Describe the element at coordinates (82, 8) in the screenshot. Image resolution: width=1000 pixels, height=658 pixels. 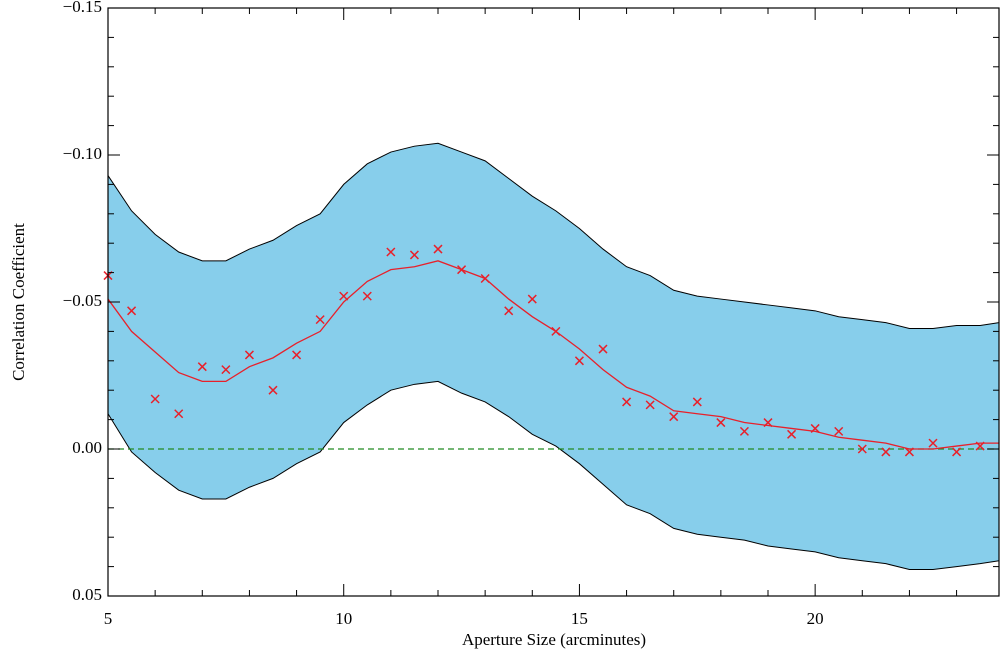
I see `y-tick-label: −0.15` at that location.